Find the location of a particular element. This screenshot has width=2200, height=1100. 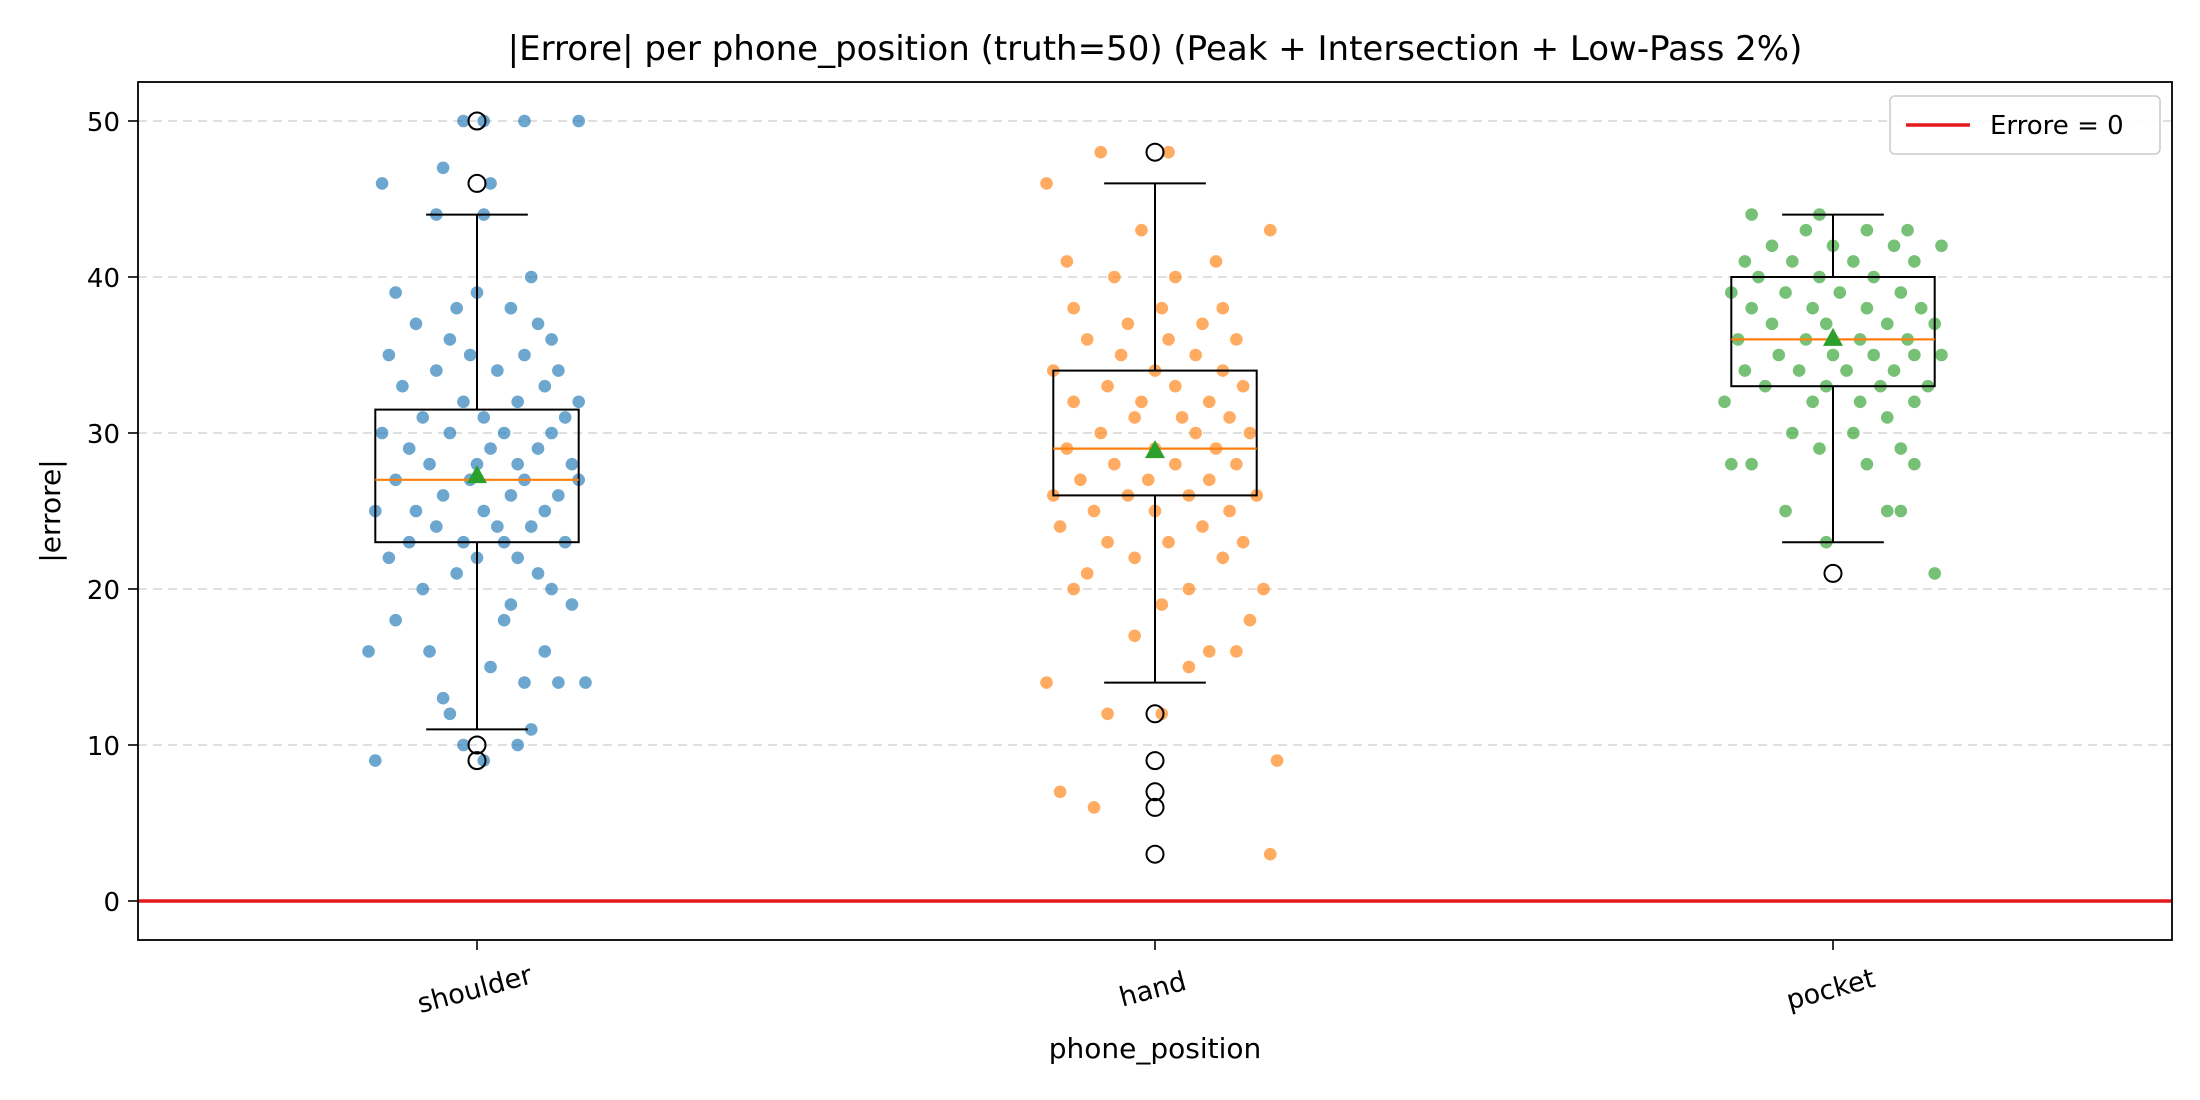

y-tick-label: 40 is located at coordinates (103, 279).